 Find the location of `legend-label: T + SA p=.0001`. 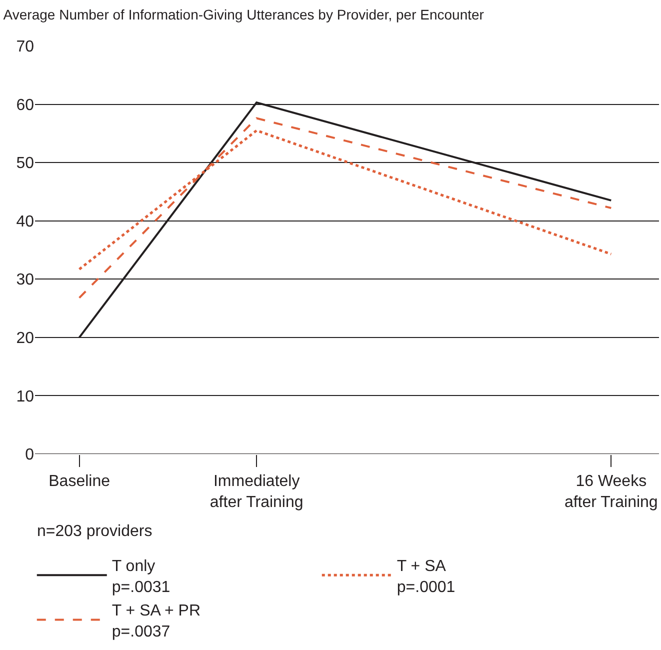

legend-label: T + SA p=.0001 is located at coordinates (426, 577).